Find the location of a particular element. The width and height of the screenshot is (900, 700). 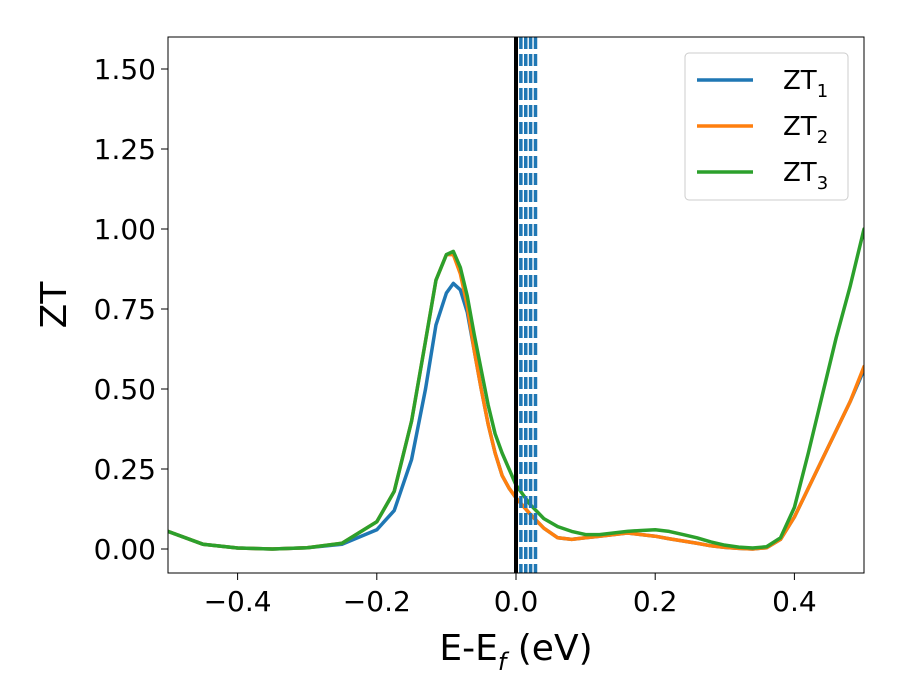

x-axis-ticks: −0.4 −0.2 0.0 0.2 0.4 is located at coordinates (510, 595).